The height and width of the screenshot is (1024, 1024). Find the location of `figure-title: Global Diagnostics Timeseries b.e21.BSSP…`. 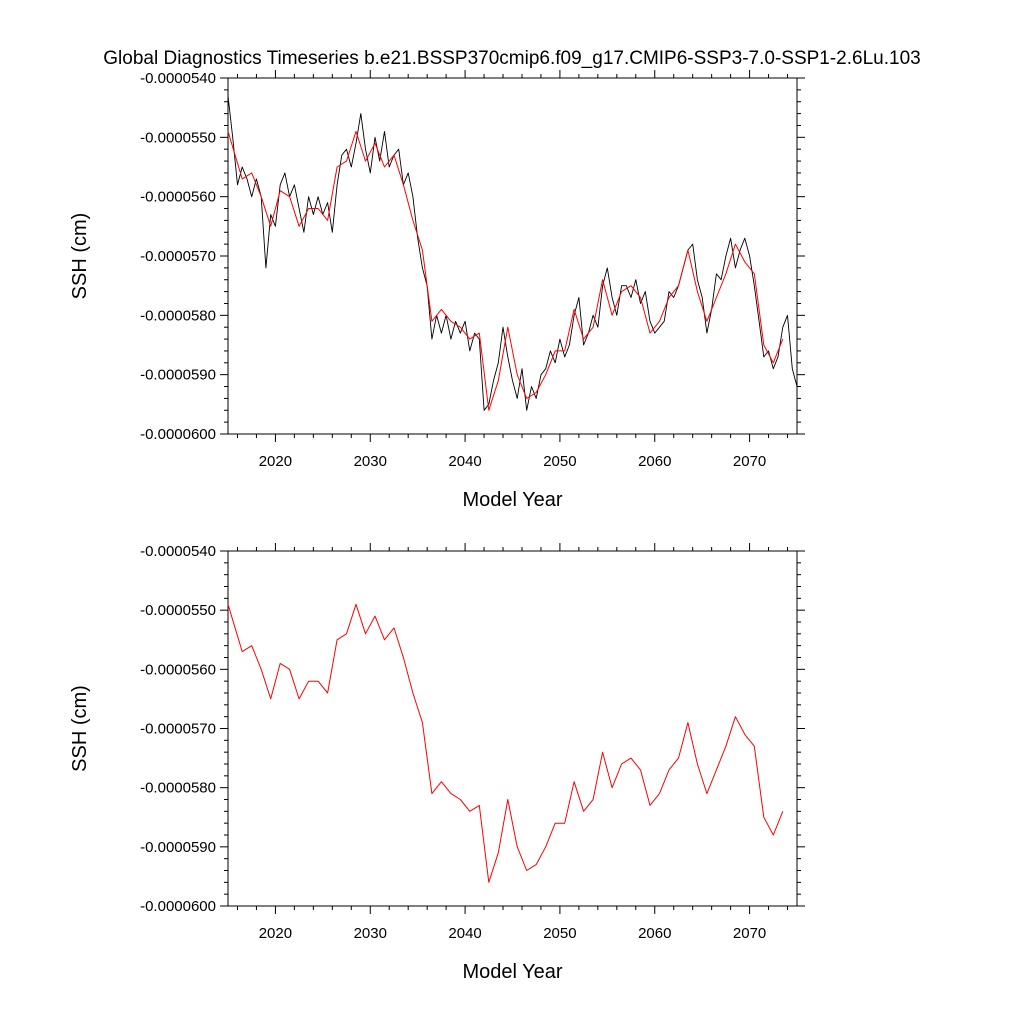

figure-title: Global Diagnostics Timeseries b.e21.BSSP… is located at coordinates (511, 58).